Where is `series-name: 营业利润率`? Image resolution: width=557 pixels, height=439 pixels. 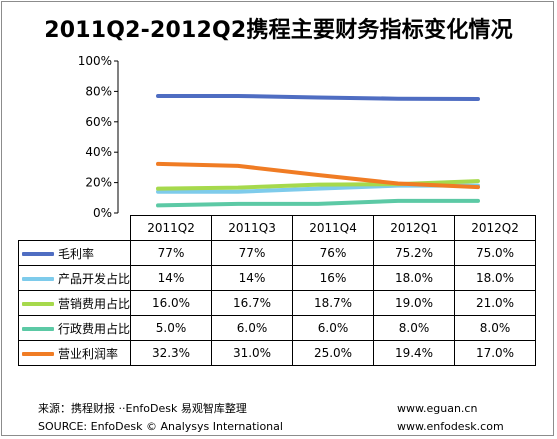 series-name: 营业利润率 is located at coordinates (88, 353).